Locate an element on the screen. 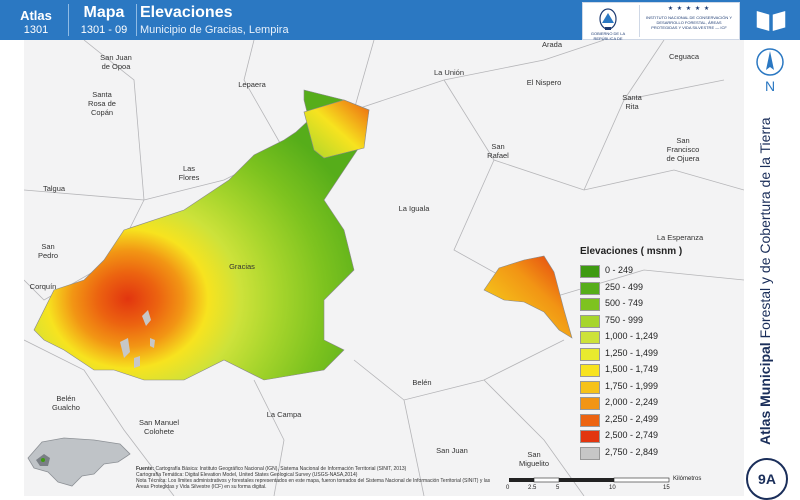 The height and width of the screenshot is (500, 800). logo-divider is located at coordinates (639, 21).